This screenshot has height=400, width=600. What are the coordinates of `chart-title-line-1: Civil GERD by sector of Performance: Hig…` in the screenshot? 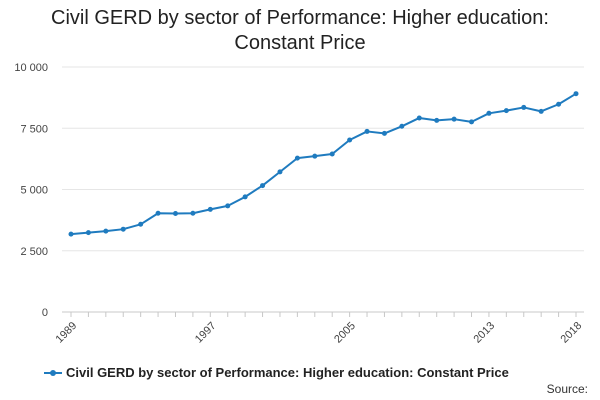 It's located at (300, 18).